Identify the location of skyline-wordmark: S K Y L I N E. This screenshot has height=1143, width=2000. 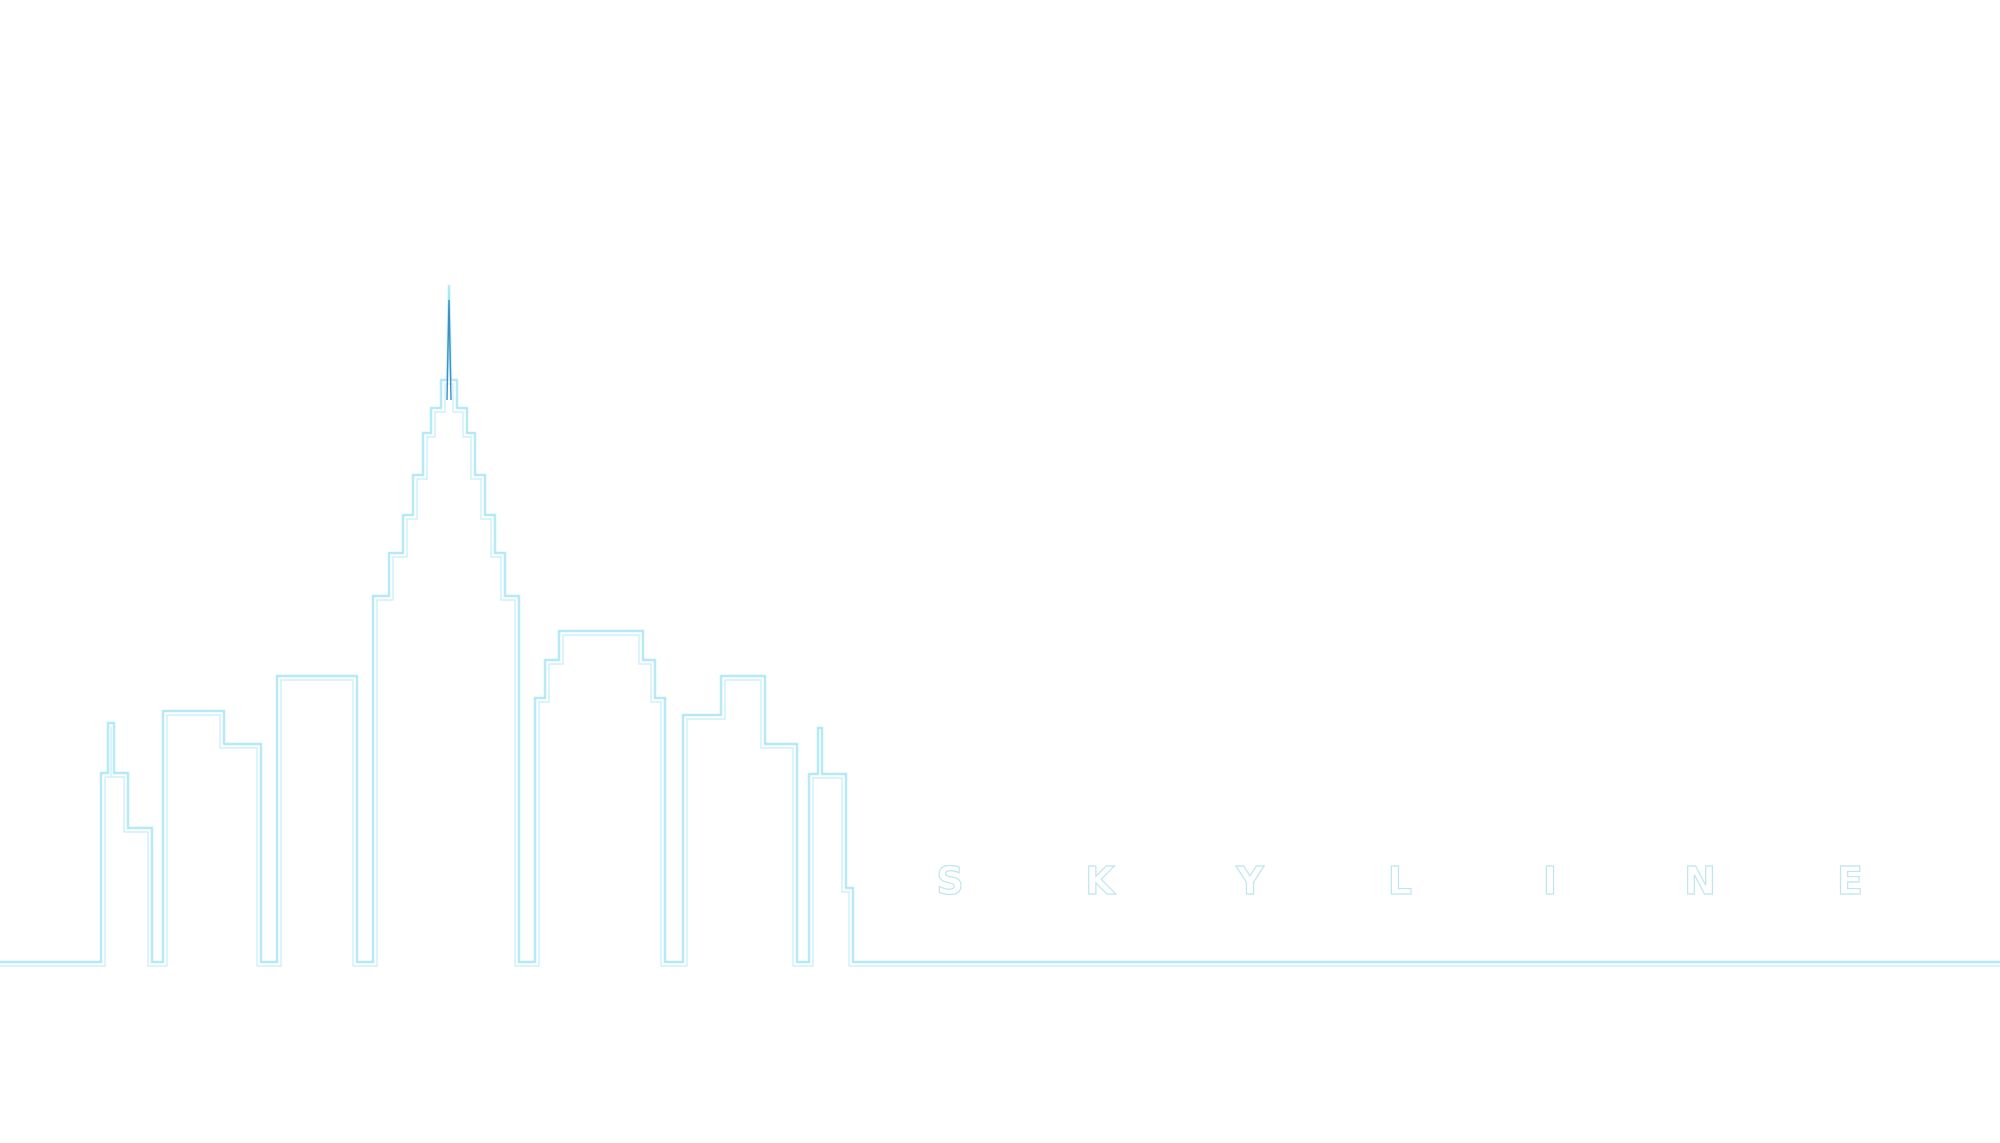
(1400, 881).